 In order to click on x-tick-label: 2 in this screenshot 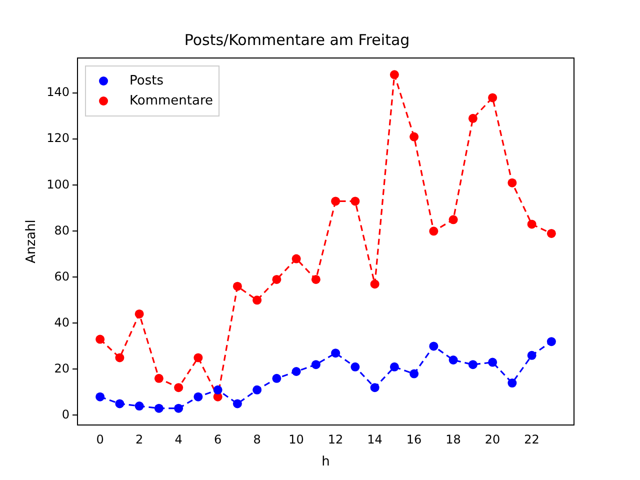, I will do `click(140, 439)`.